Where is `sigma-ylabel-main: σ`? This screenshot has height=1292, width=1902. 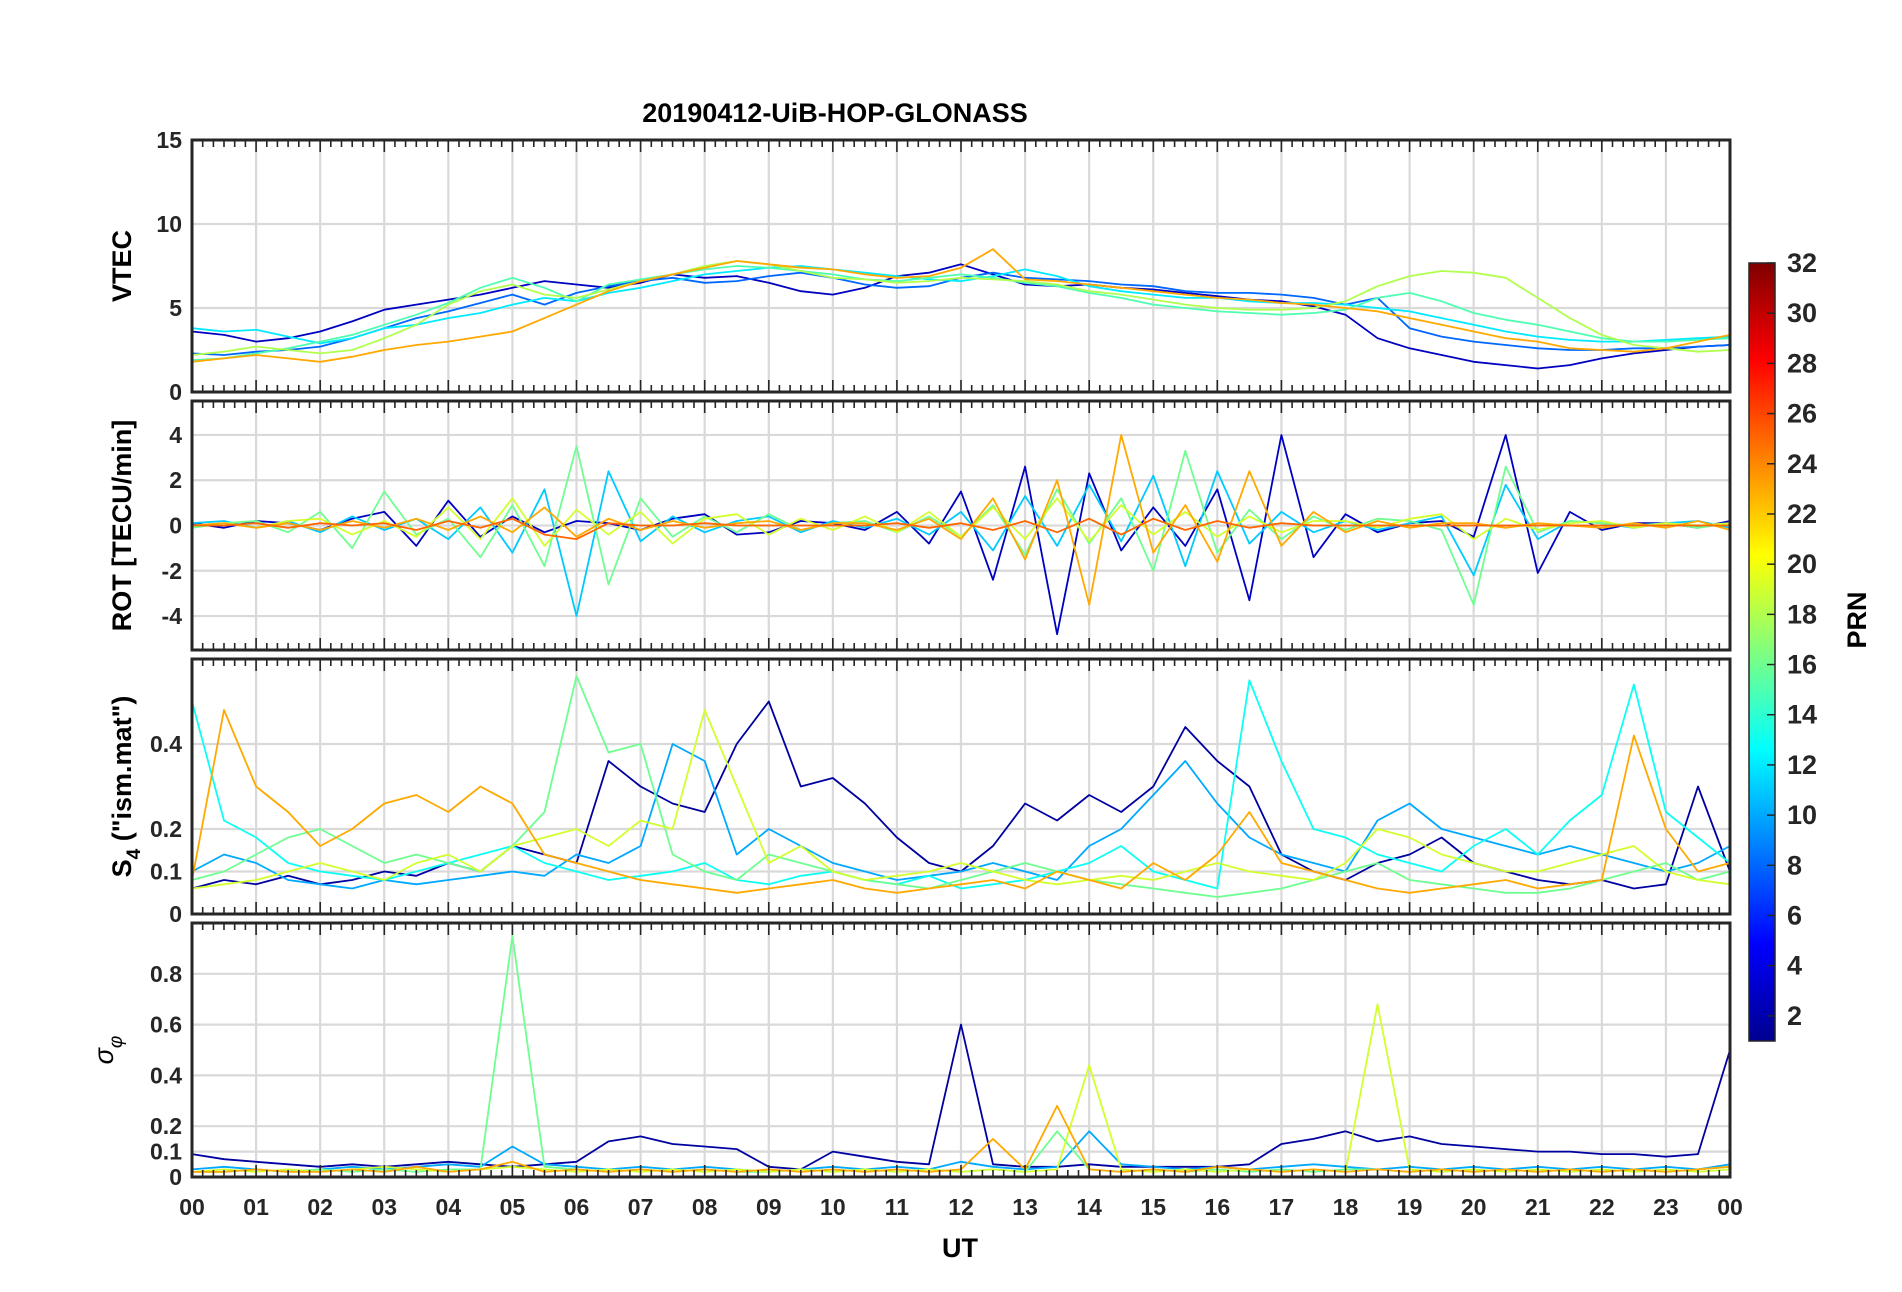 sigma-ylabel-main: σ is located at coordinates (104, 1055).